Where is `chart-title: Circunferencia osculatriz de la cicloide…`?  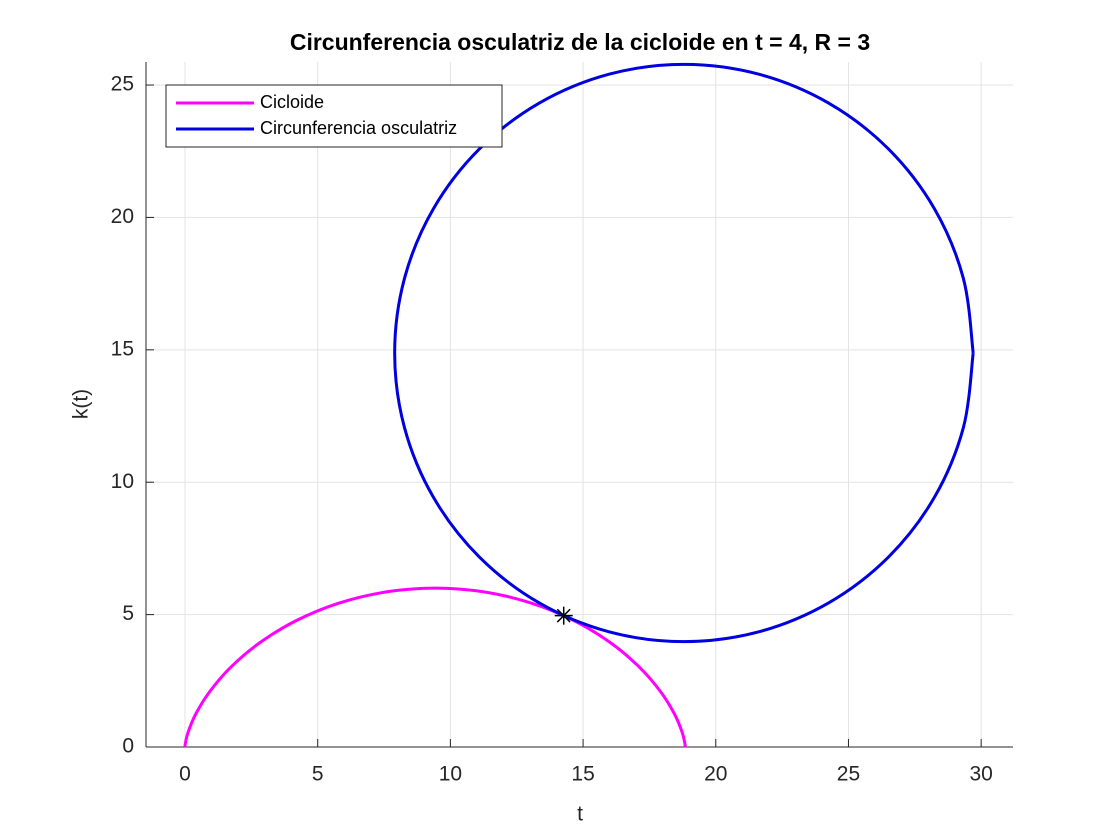 chart-title: Circunferencia osculatriz de la cicloide… is located at coordinates (580, 42).